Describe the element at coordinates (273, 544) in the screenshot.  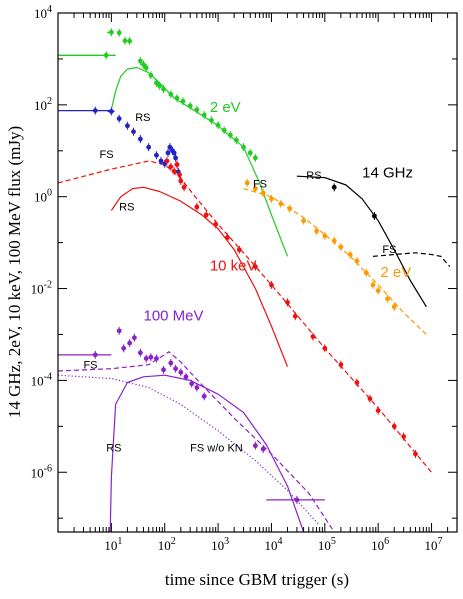
I see `x-tick-label: 10⁴` at that location.